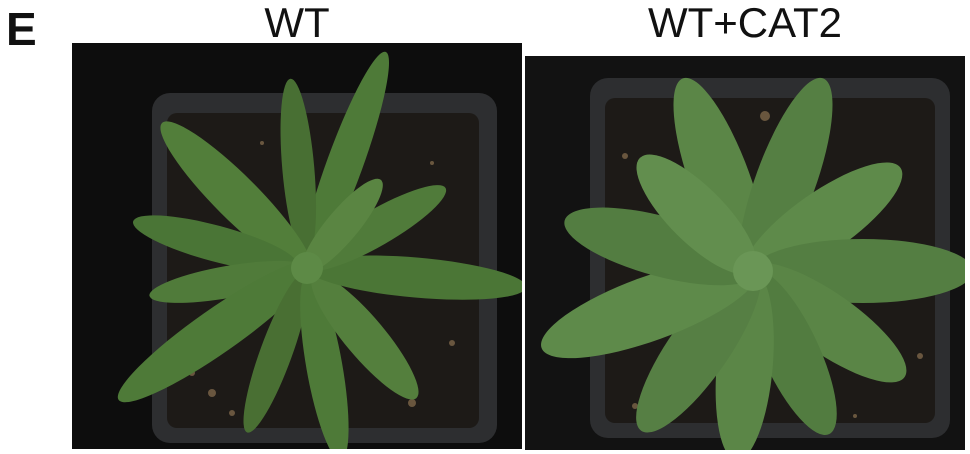  Describe the element at coordinates (745, 23) in the screenshot. I see `panel-label-wt-cat2: WT+CAT2` at that location.